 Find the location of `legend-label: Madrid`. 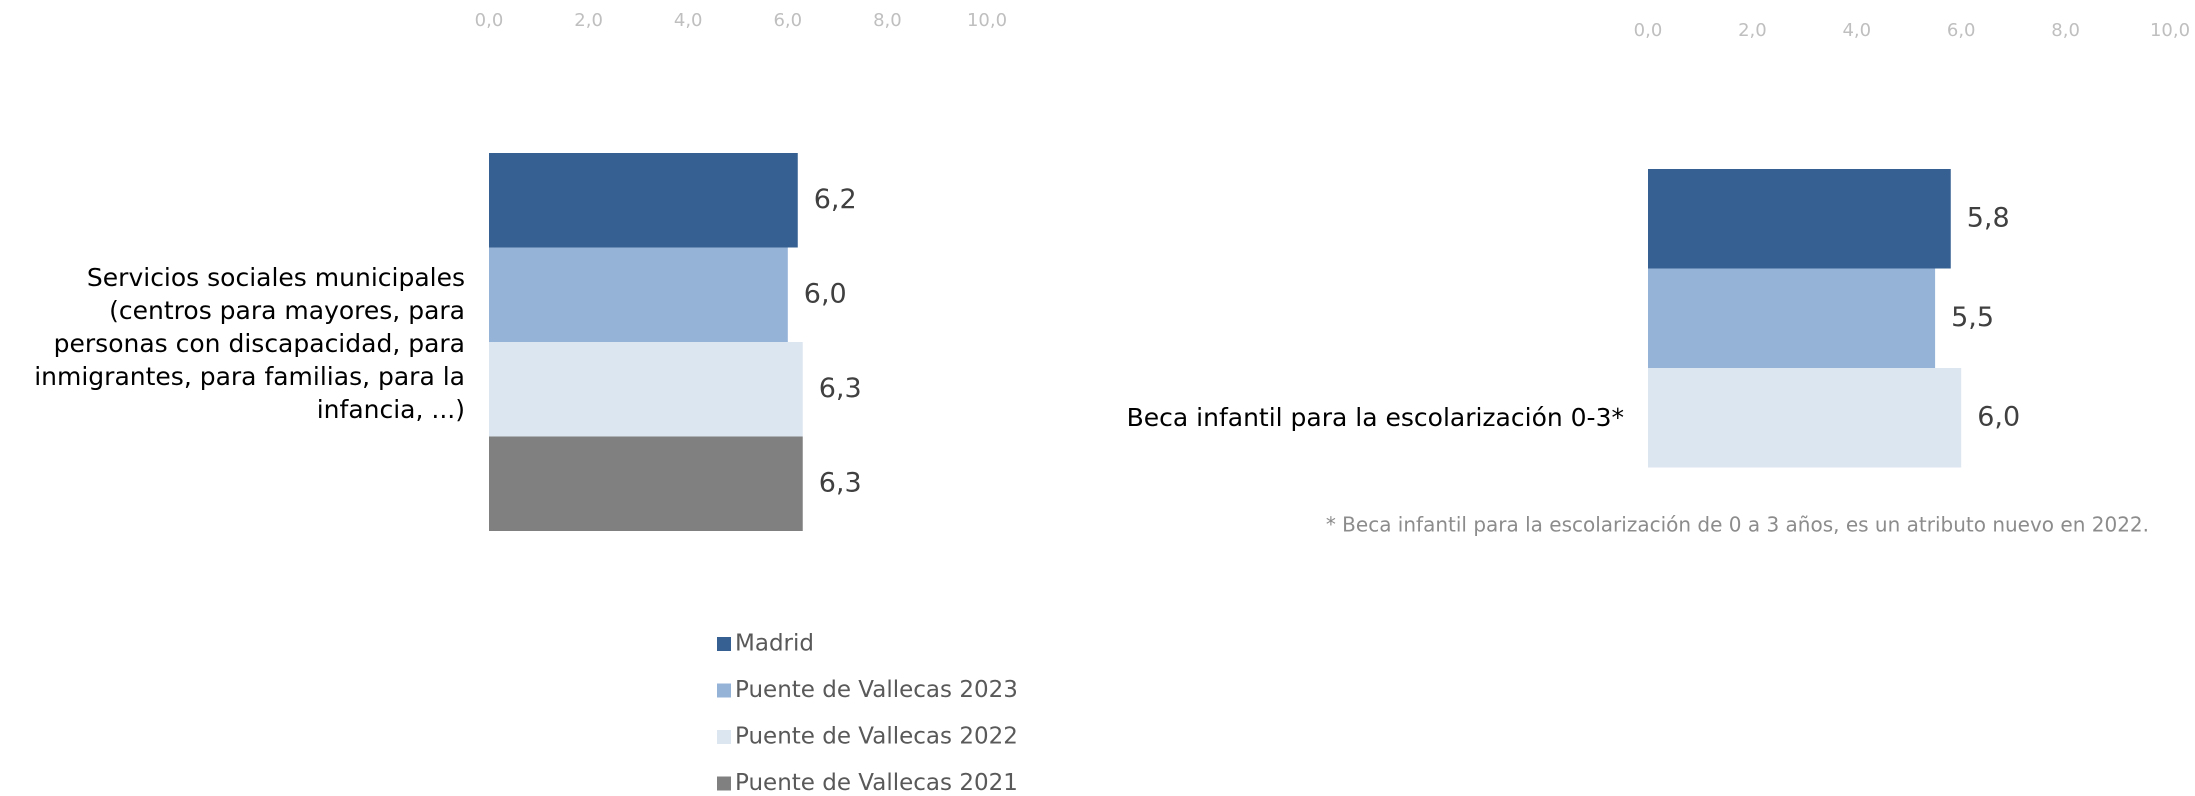

legend-label: Madrid is located at coordinates (774, 644).